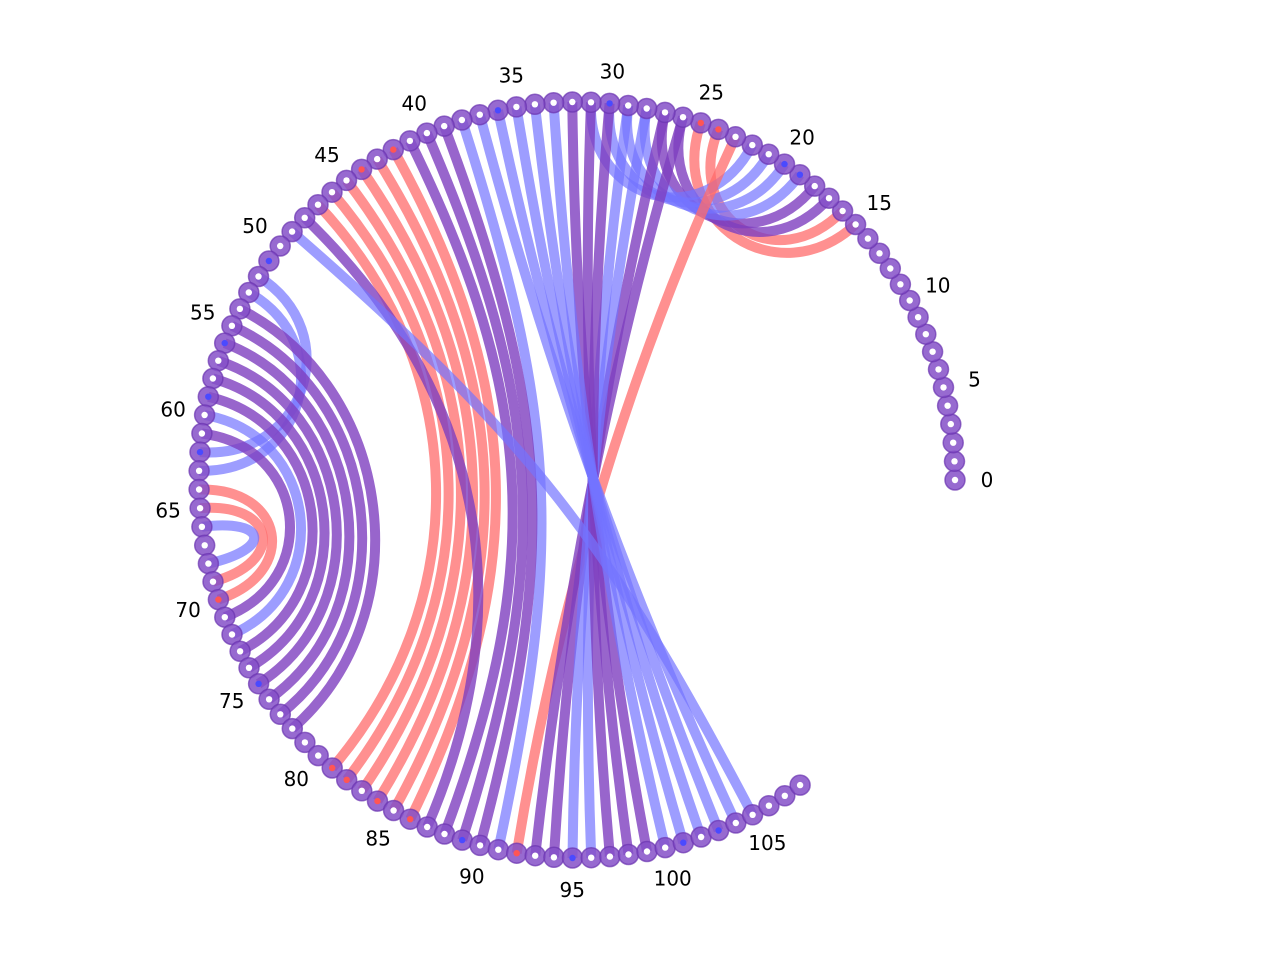 This screenshot has height=965, width=1280. What do you see at coordinates (326, 155) in the screenshot?
I see `tick-label-45: 45` at bounding box center [326, 155].